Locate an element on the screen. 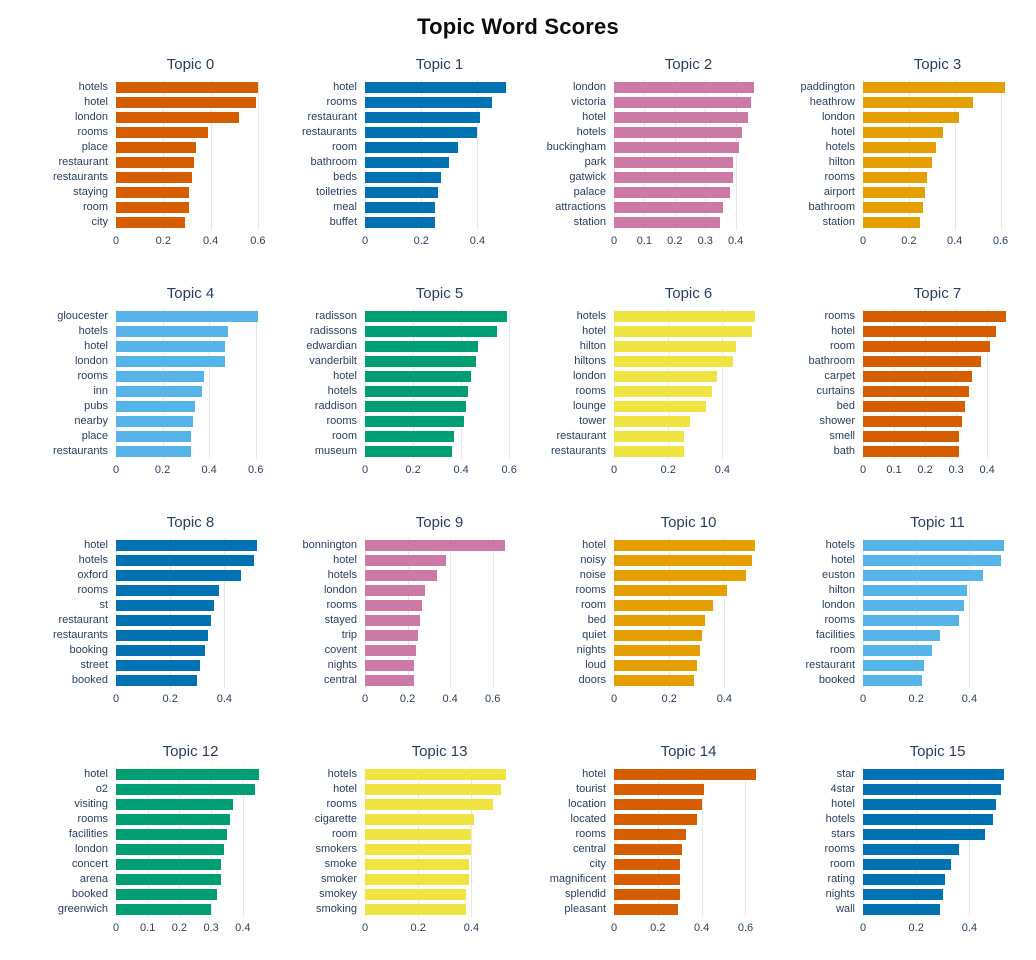  y-axis-label: paddington is located at coordinates (827, 87).